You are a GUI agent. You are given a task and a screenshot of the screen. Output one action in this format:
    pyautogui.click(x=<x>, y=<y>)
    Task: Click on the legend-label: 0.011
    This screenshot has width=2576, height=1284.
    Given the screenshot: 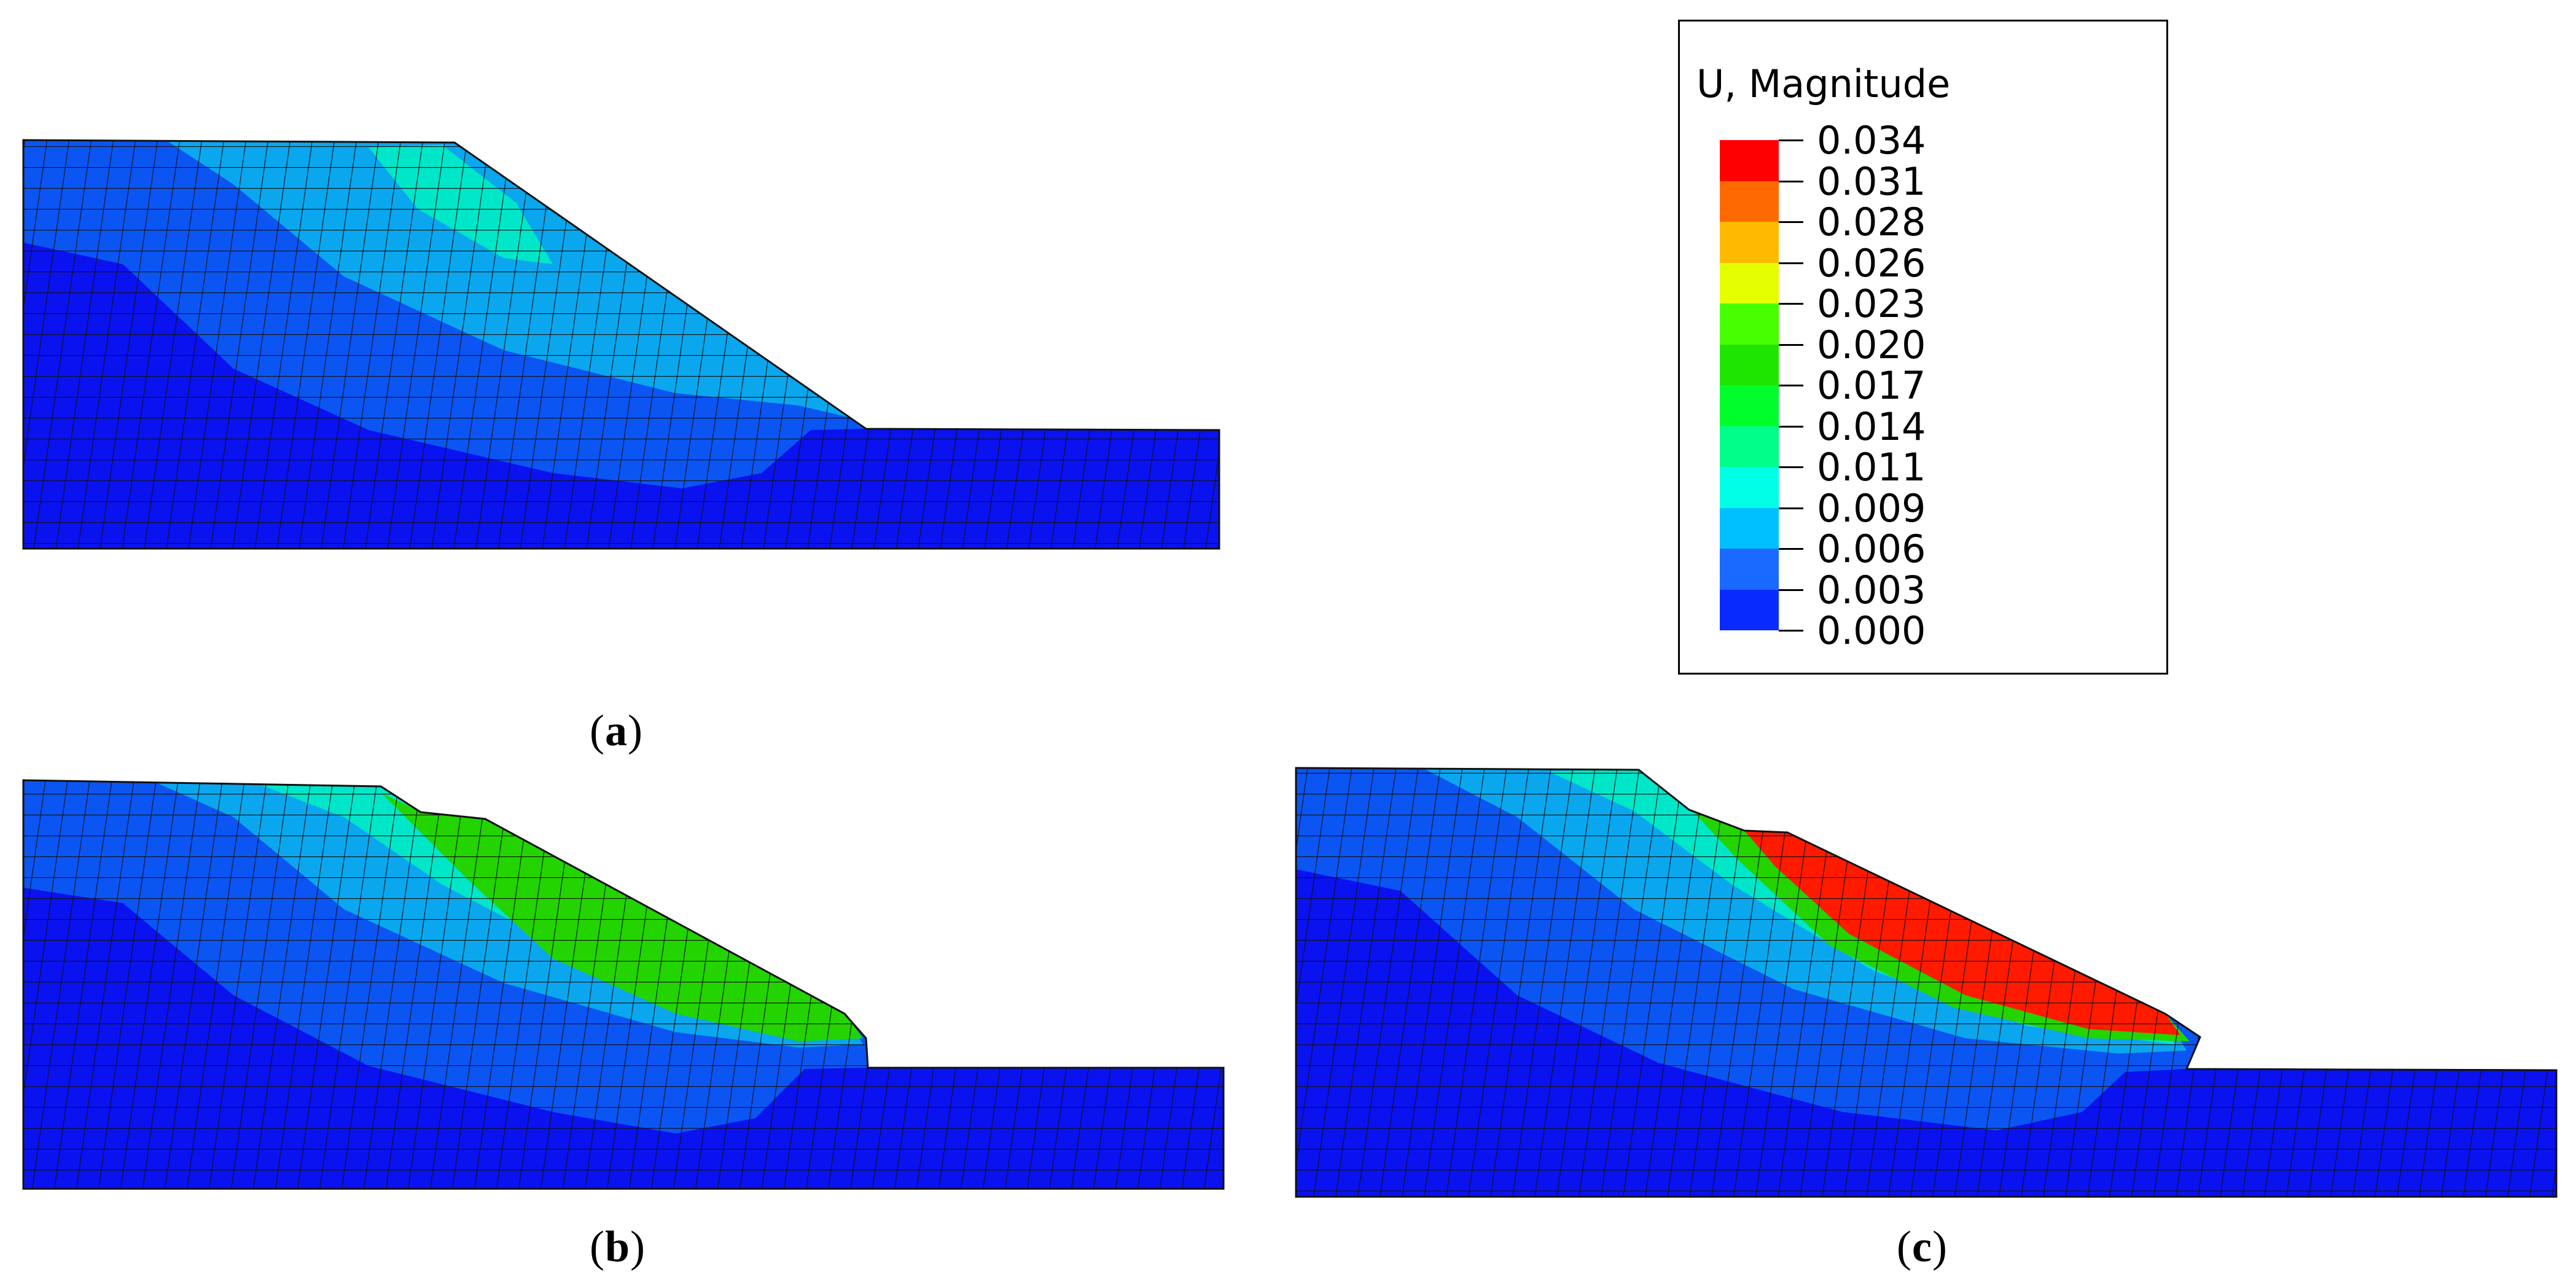 What is the action you would take?
    pyautogui.click(x=1871, y=467)
    